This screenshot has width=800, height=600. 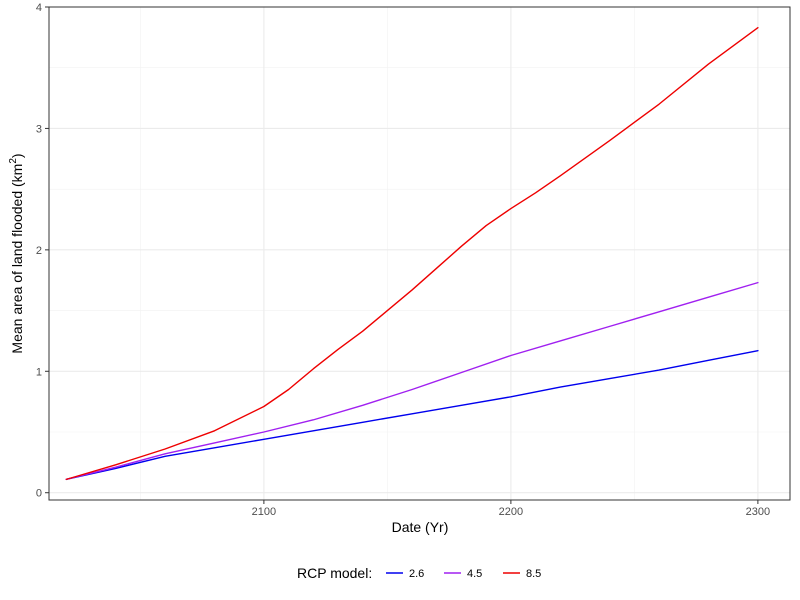 What do you see at coordinates (39, 251) in the screenshot?
I see `y-tick-label: 2` at bounding box center [39, 251].